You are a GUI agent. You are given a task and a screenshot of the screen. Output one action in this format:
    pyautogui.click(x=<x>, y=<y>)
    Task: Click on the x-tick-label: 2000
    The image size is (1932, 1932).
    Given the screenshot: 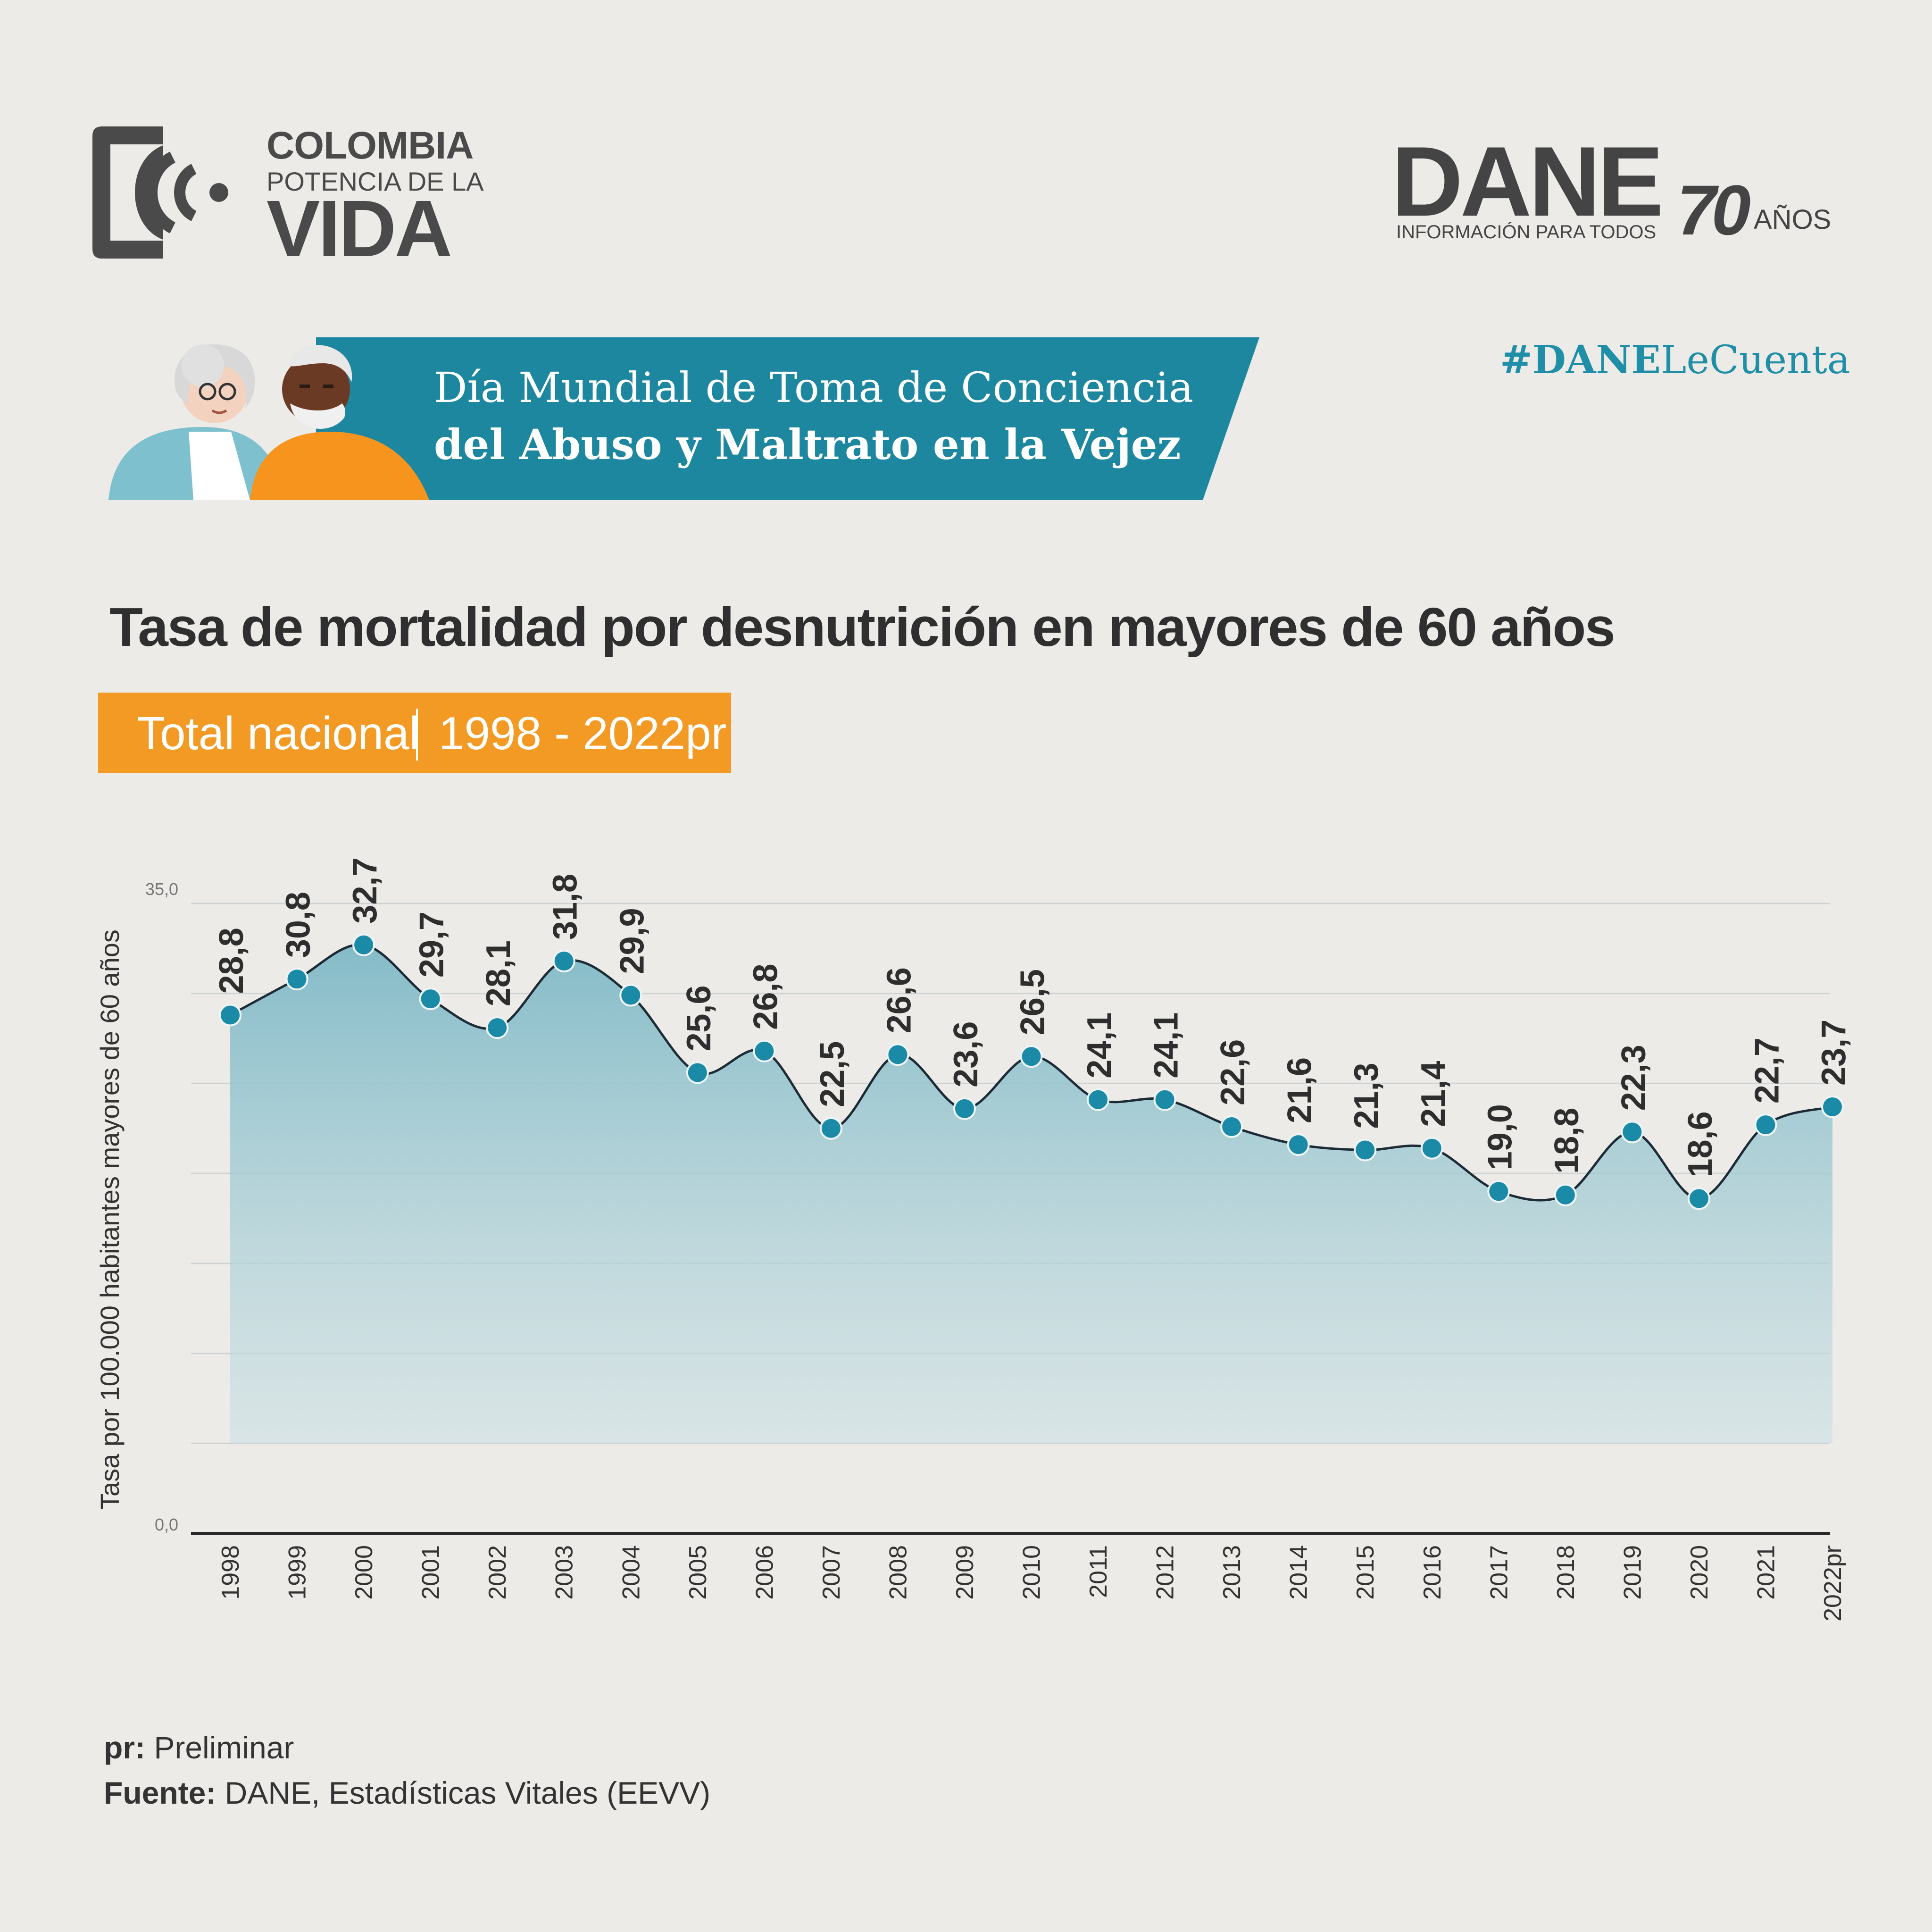 What is the action you would take?
    pyautogui.click(x=364, y=1572)
    